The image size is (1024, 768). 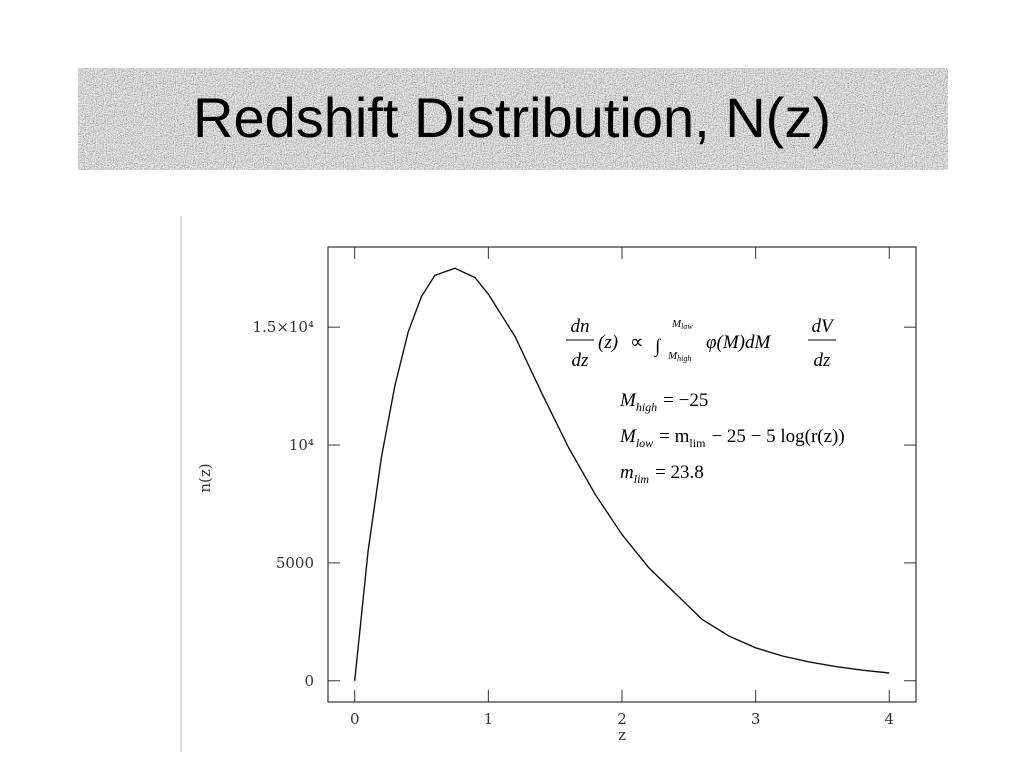 What do you see at coordinates (685, 400) in the screenshot?
I see `condition-part: = −25` at bounding box center [685, 400].